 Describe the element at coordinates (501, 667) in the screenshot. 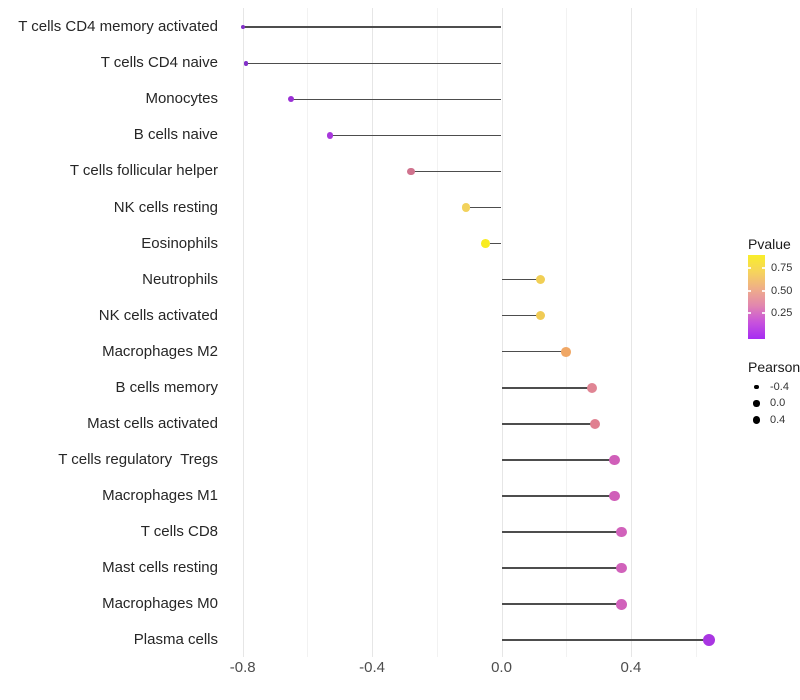

I see `x-axis-tick-label: 0.0` at that location.